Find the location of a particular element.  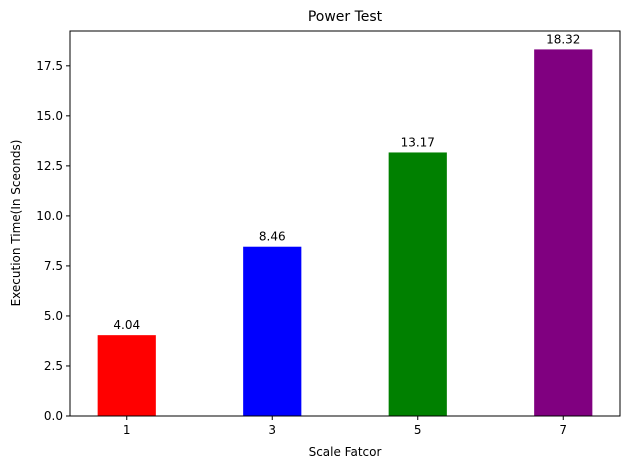

bar-value-label-7: 18.32 is located at coordinates (563, 39).